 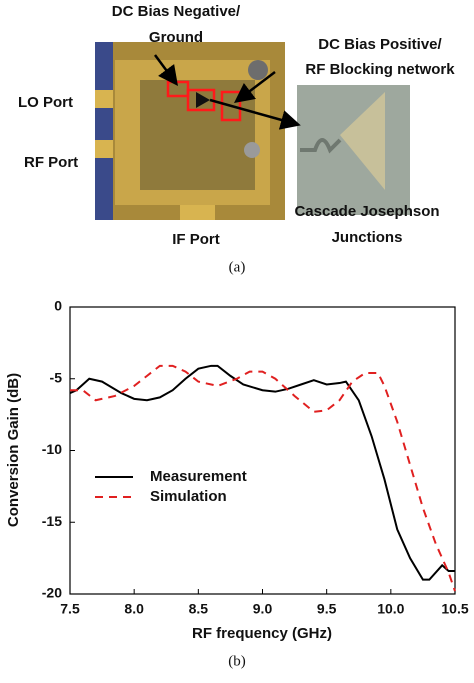 I want to click on photo-edge, so click(x=104, y=131).